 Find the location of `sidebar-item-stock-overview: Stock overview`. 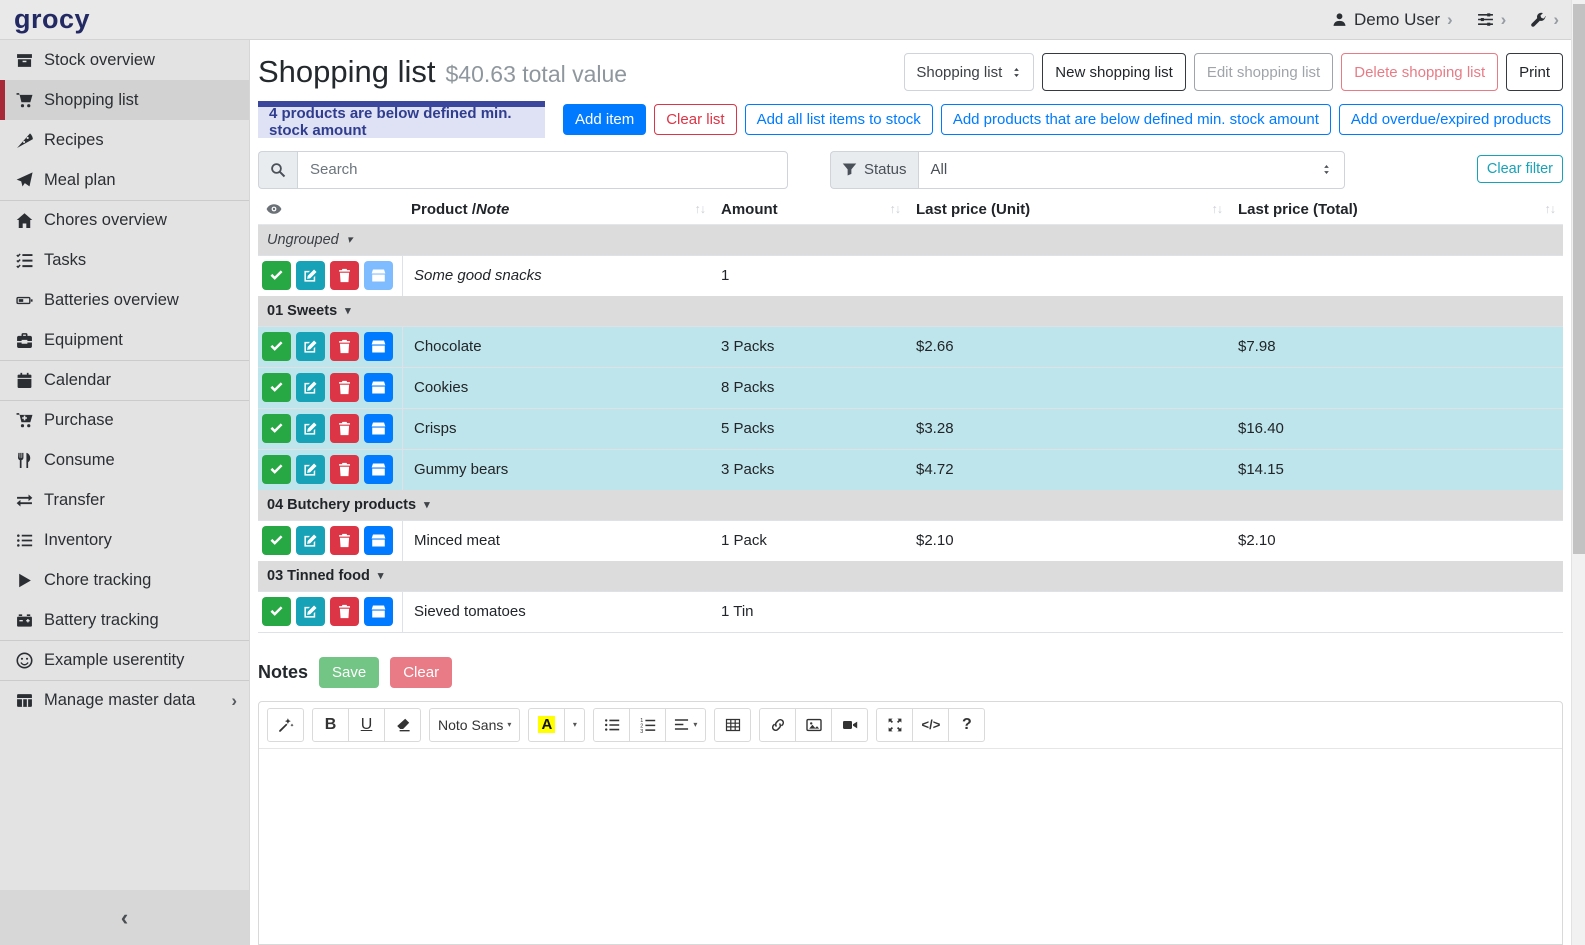

sidebar-item-stock-overview: Stock overview is located at coordinates (124, 60).